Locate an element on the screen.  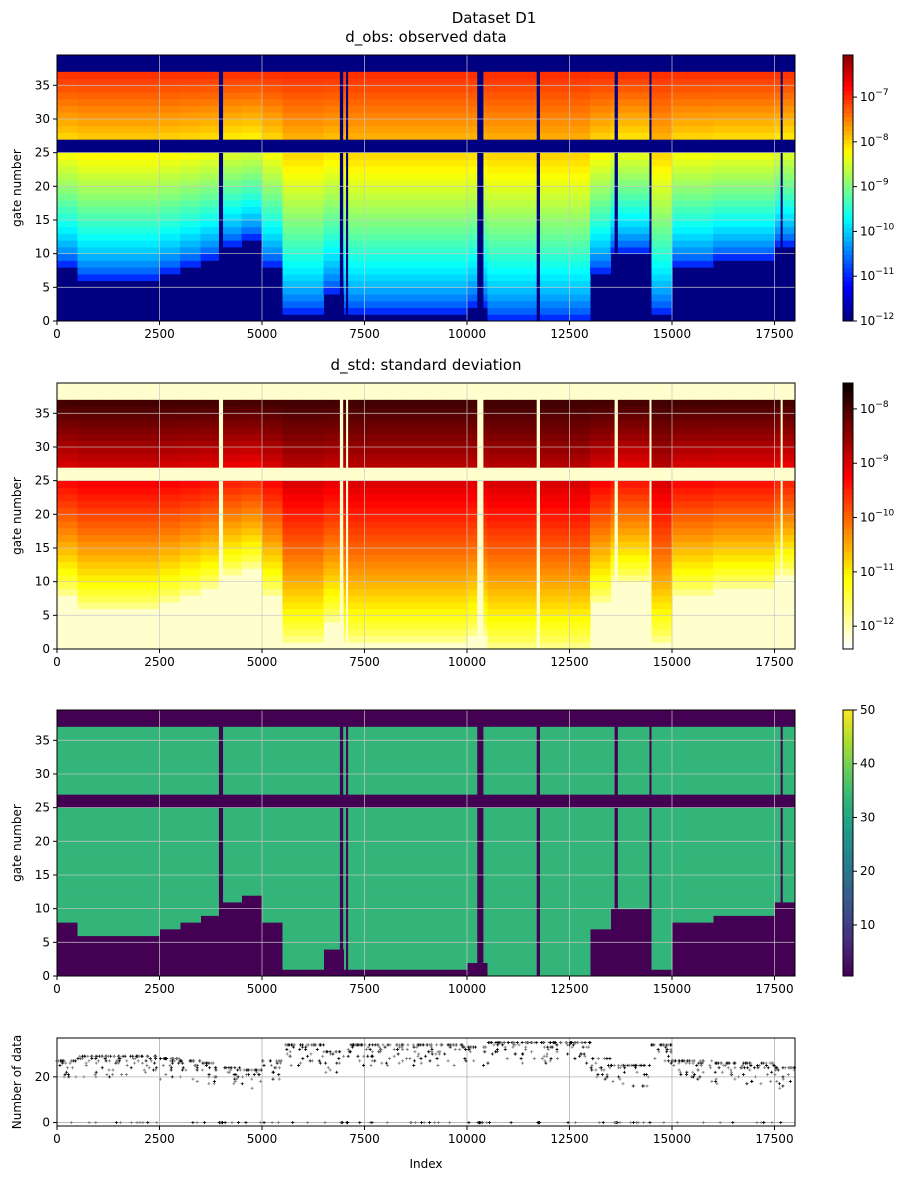
colorbar-segment is located at coordinates (848, 563).